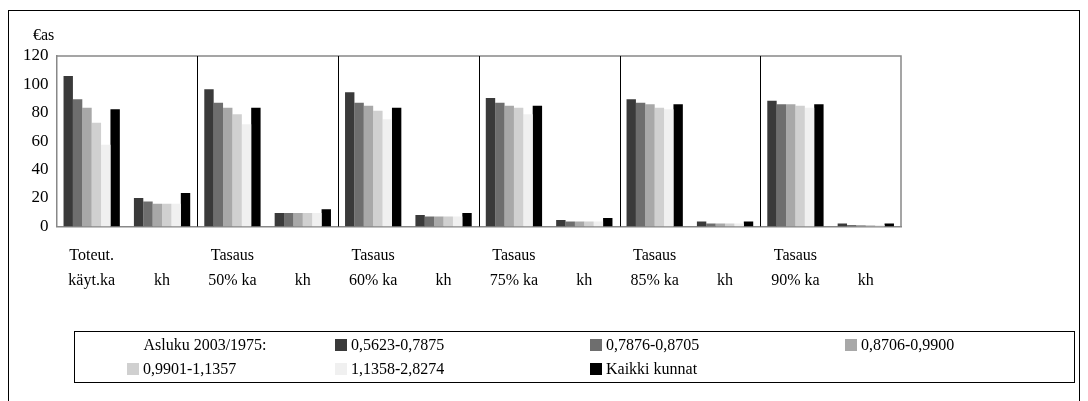 This screenshot has height=401, width=1088. I want to click on legend-label: Kaikki kunnat, so click(652, 368).